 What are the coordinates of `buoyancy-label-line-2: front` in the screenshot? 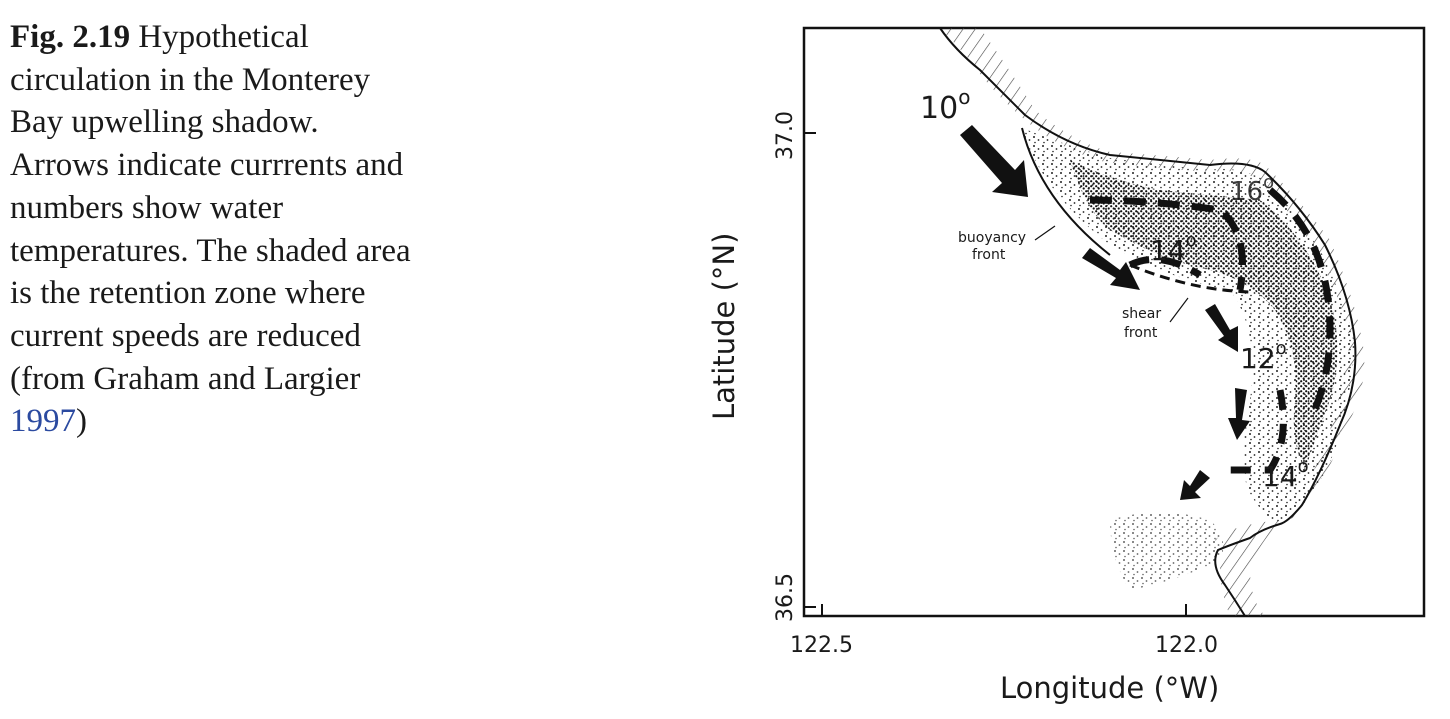 It's located at (989, 255).